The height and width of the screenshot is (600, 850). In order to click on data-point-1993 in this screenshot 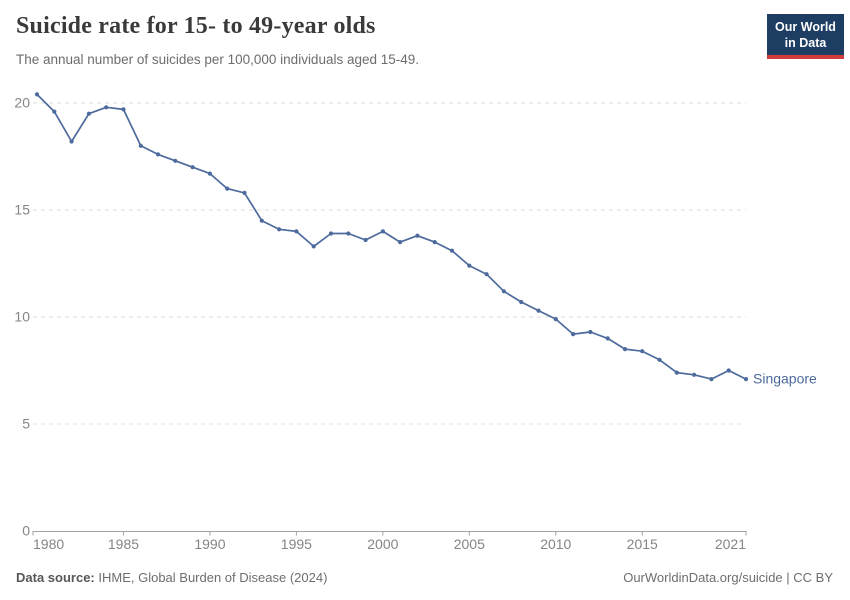, I will do `click(261, 220)`.